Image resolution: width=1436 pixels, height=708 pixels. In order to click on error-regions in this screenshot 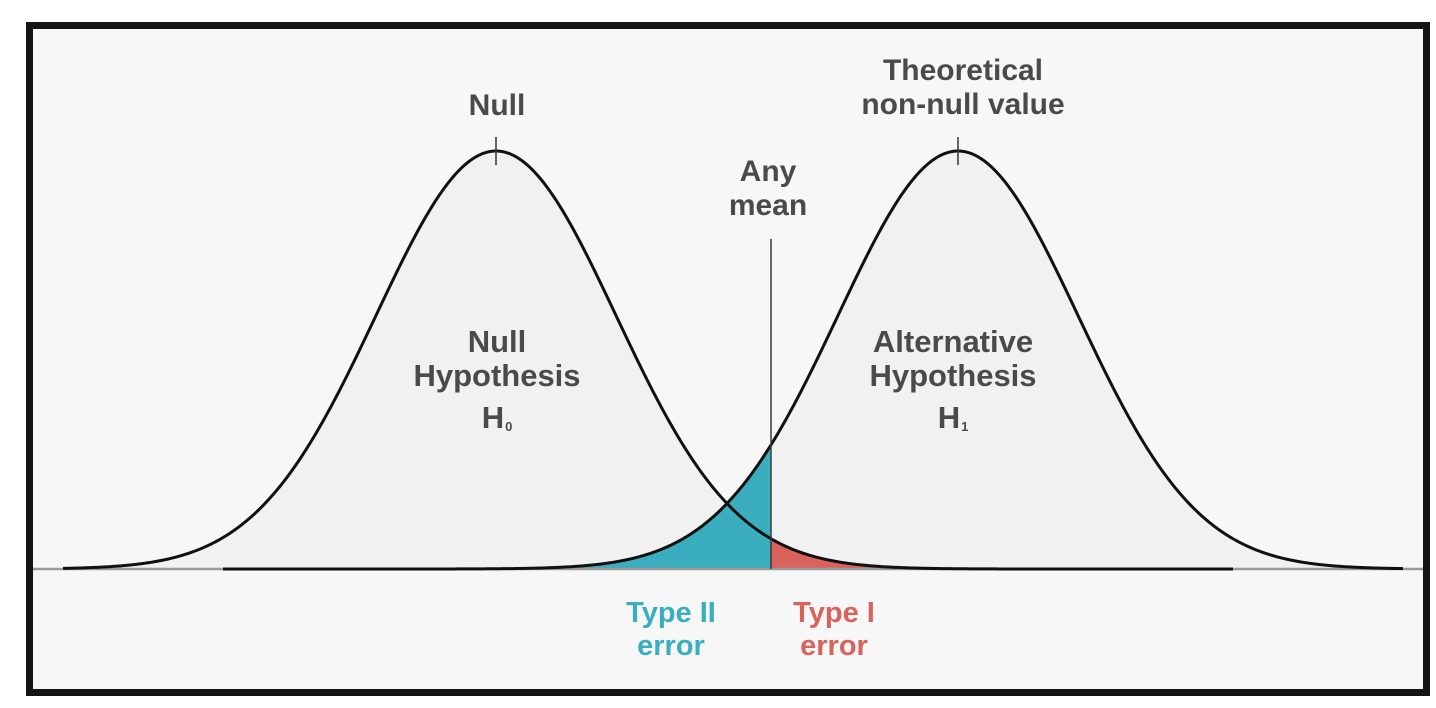, I will do `click(733, 506)`.